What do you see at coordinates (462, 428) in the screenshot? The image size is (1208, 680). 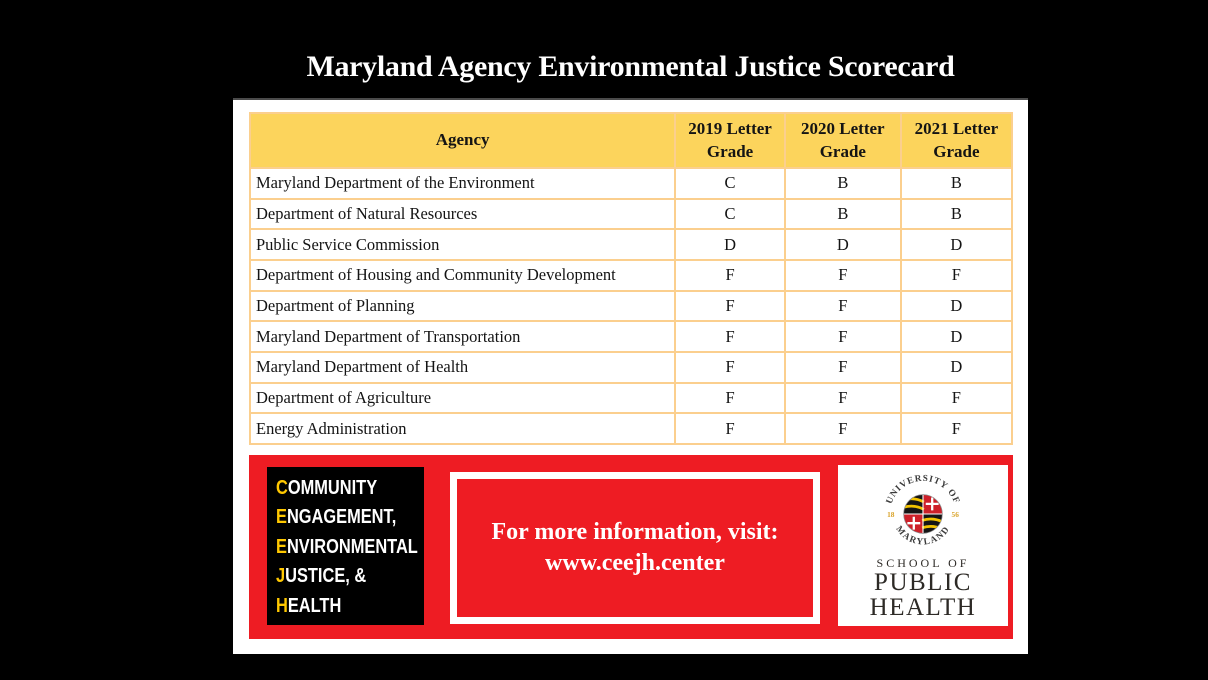 I see `agency-name-cell: Energy Administration` at bounding box center [462, 428].